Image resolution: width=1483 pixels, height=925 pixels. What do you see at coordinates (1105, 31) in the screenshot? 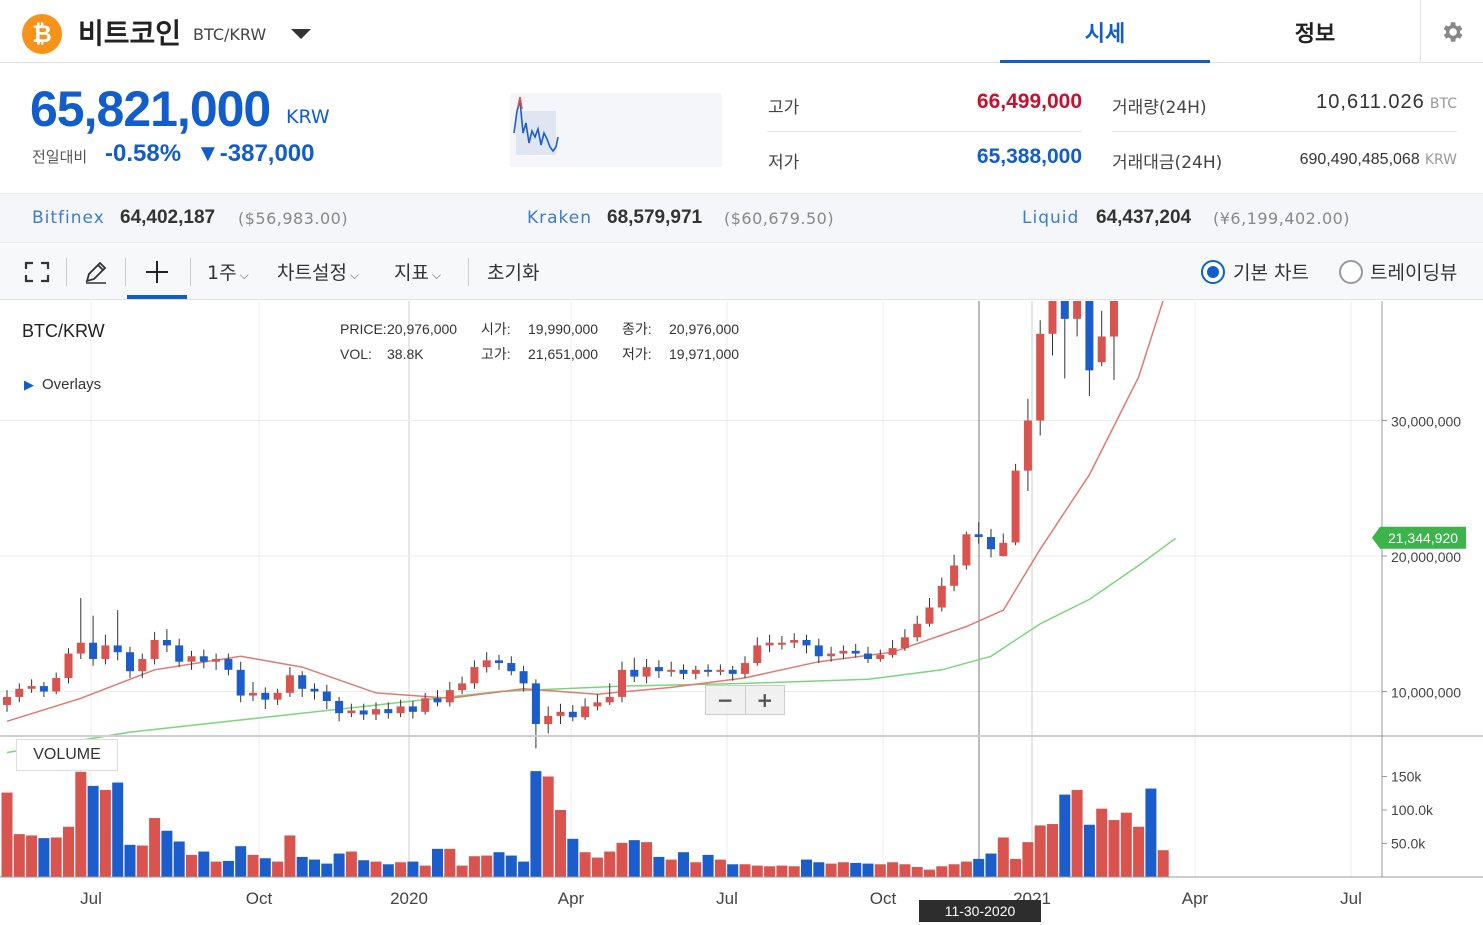
I see `tab-price: 시세` at bounding box center [1105, 31].